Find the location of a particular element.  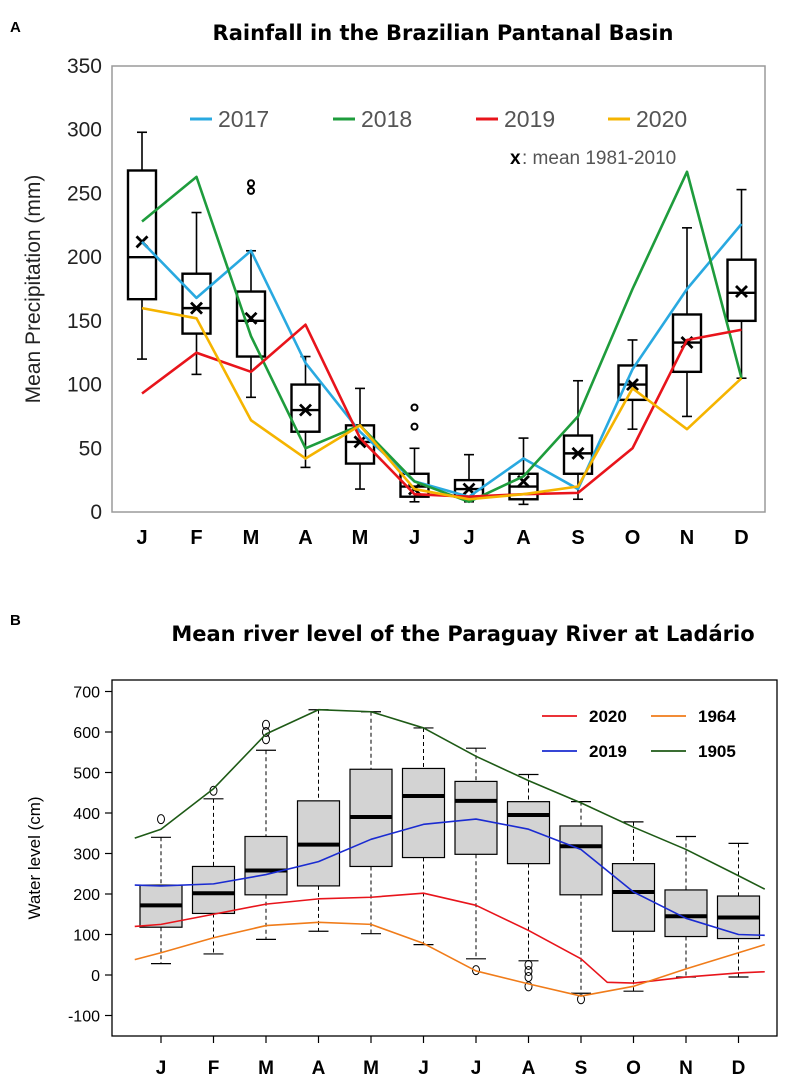

panel-b-y-tick-label: 400 is located at coordinates (86, 814).